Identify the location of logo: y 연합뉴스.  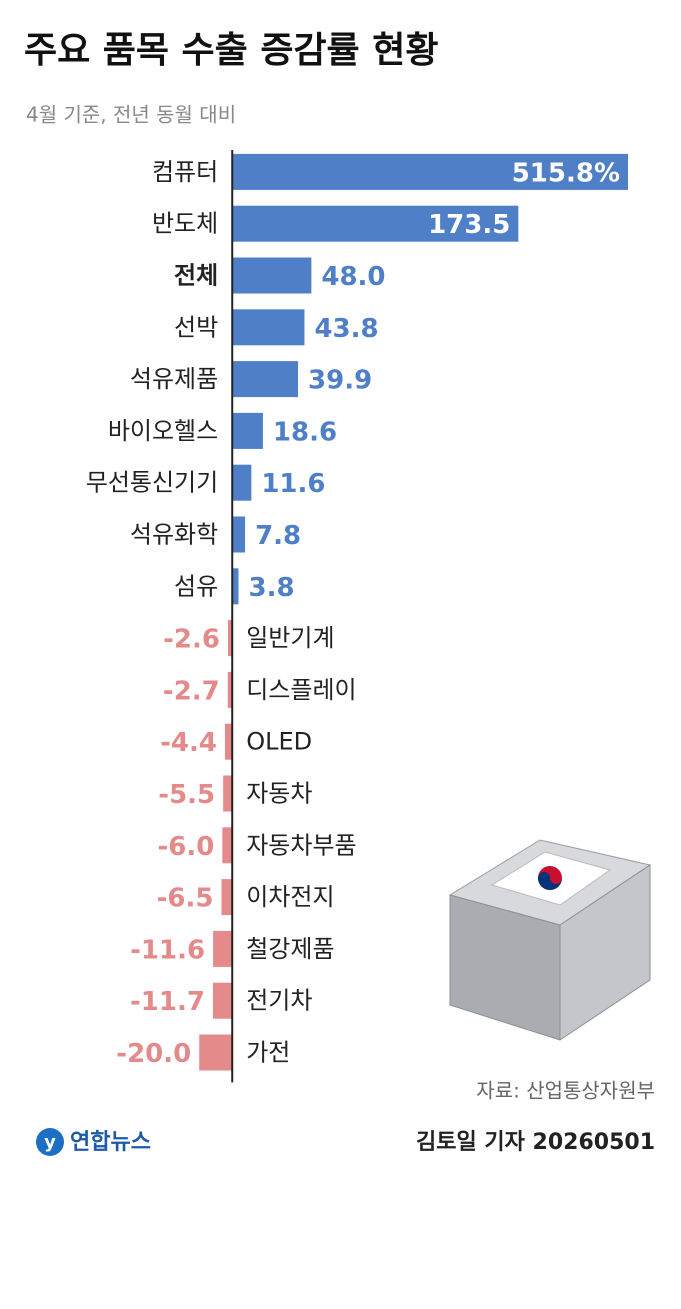
(93, 1142).